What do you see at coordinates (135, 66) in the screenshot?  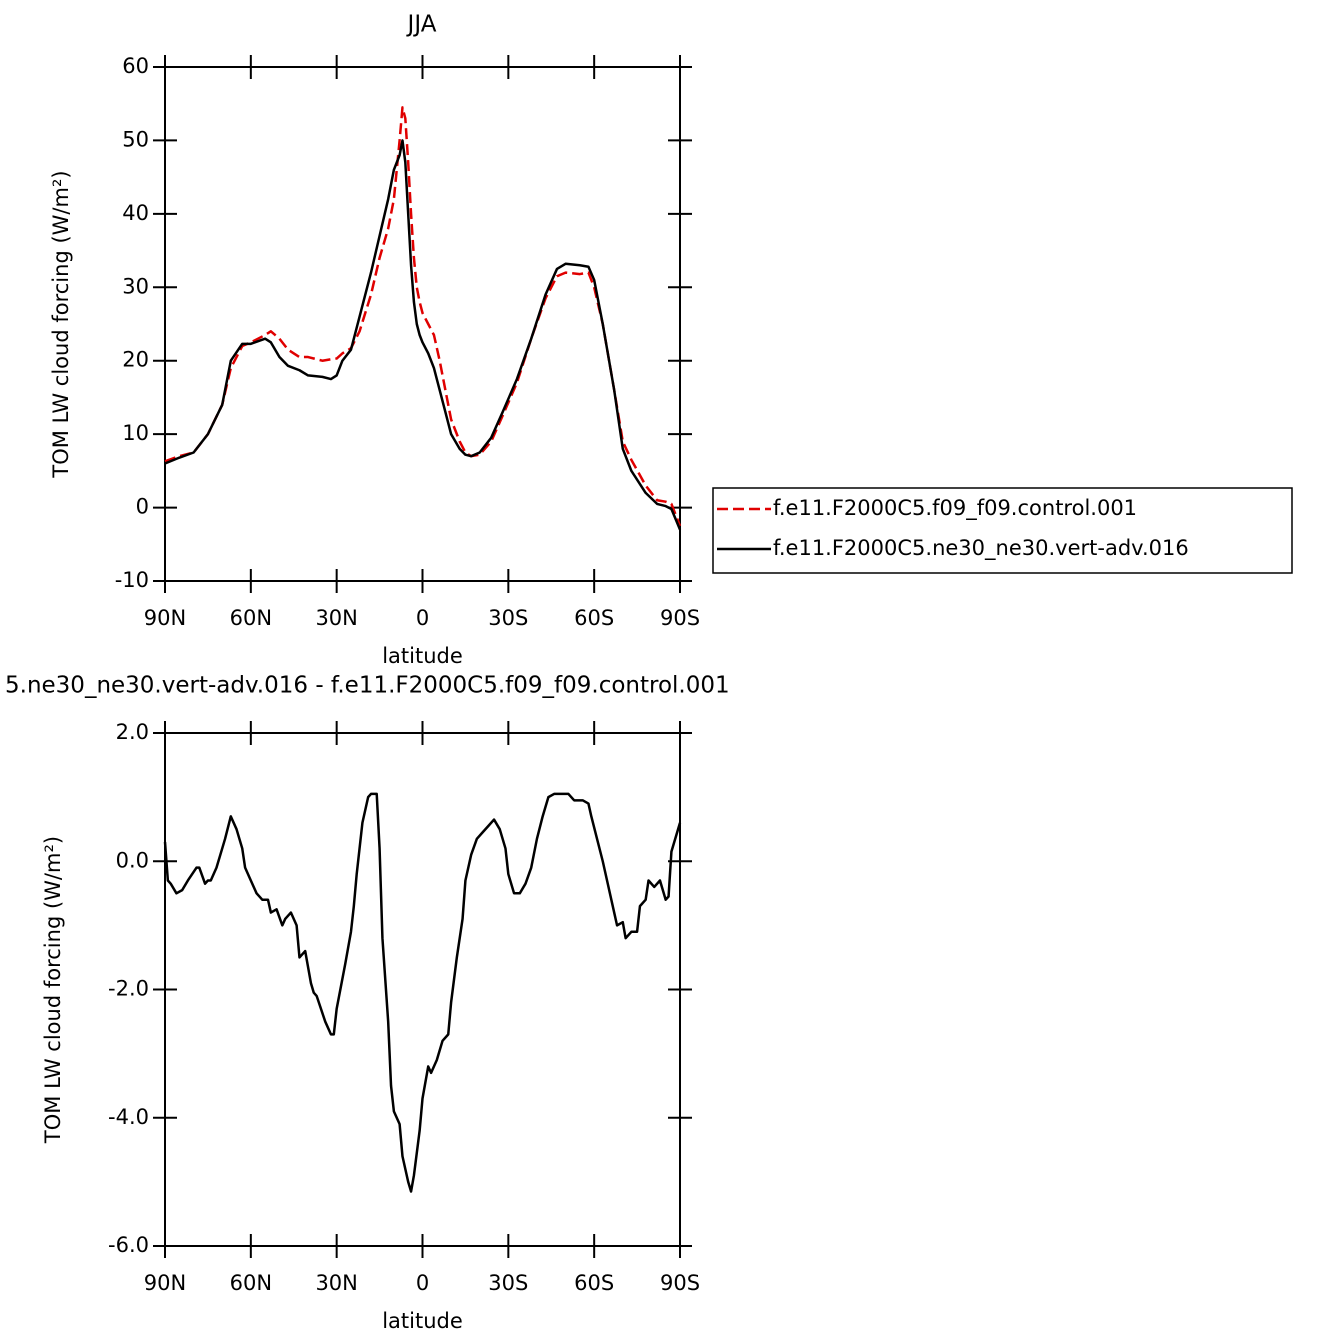 I see `y-tick-label: 60` at bounding box center [135, 66].